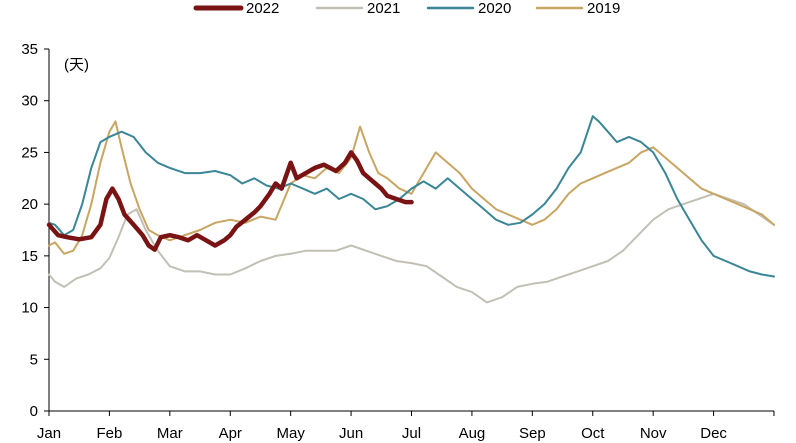 This screenshot has width=796, height=443. What do you see at coordinates (29, 256) in the screenshot?
I see `y-tick-label: 15` at bounding box center [29, 256].